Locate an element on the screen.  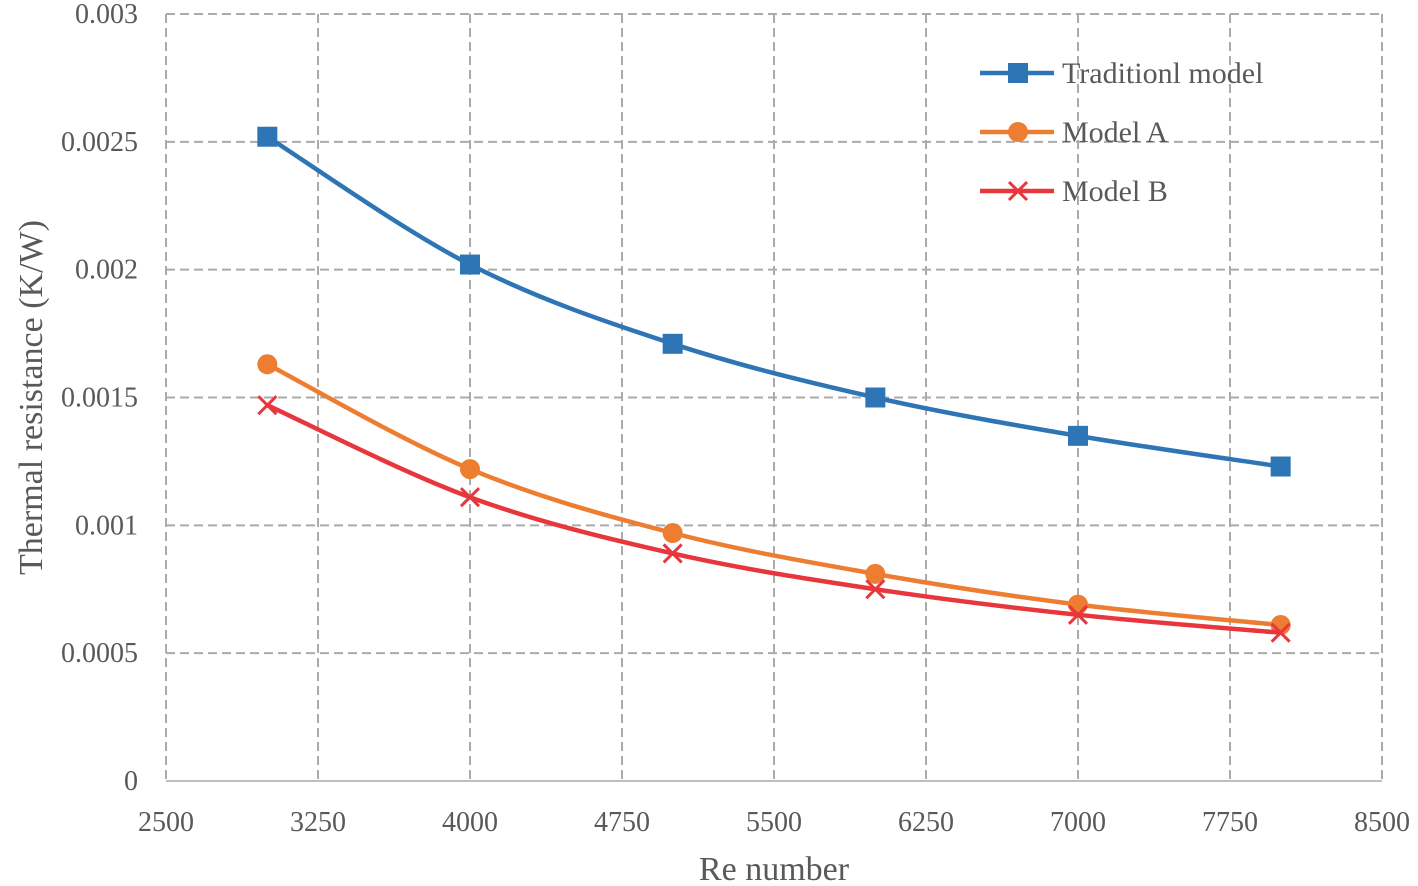
x-tick-label: 7000 is located at coordinates (1078, 822).